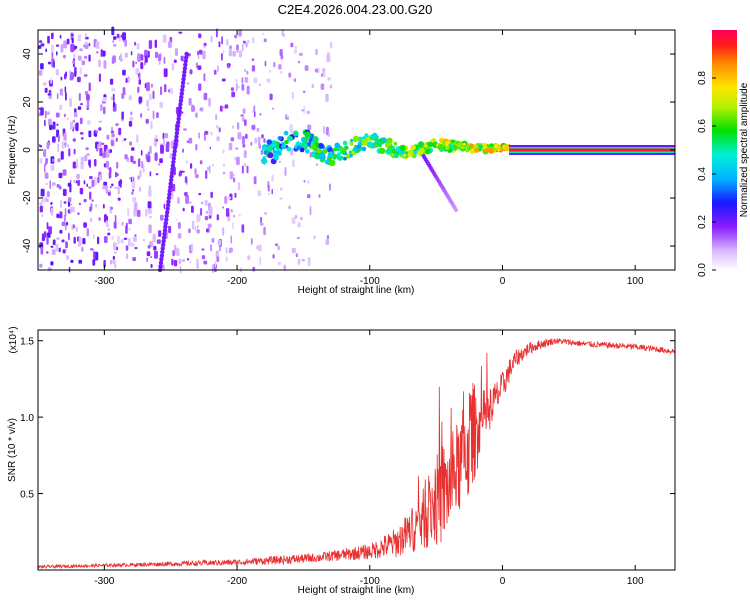 This screenshot has width=750, height=600. Describe the element at coordinates (355, 9) in the screenshot. I see `figure-title: C2E4.2026.004.23.00.G20` at that location.